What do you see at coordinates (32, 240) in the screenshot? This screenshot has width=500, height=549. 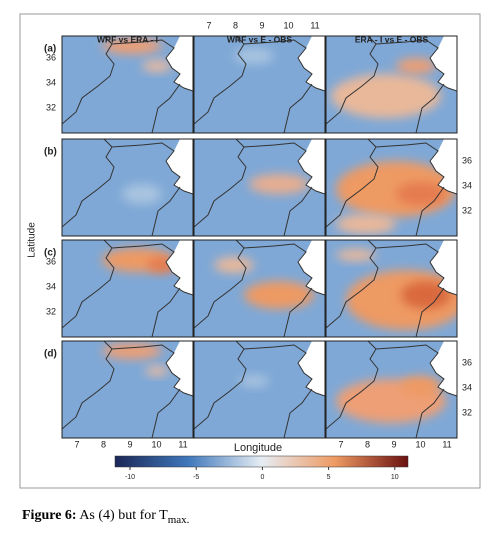 I see `y-axis-label: Latitude` at bounding box center [32, 240].